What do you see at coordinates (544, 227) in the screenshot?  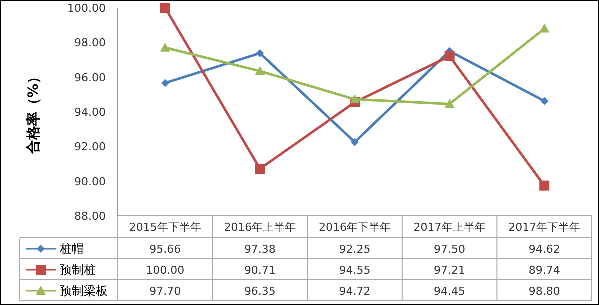 I see `x-tick-label: 2017年下半年` at bounding box center [544, 227].